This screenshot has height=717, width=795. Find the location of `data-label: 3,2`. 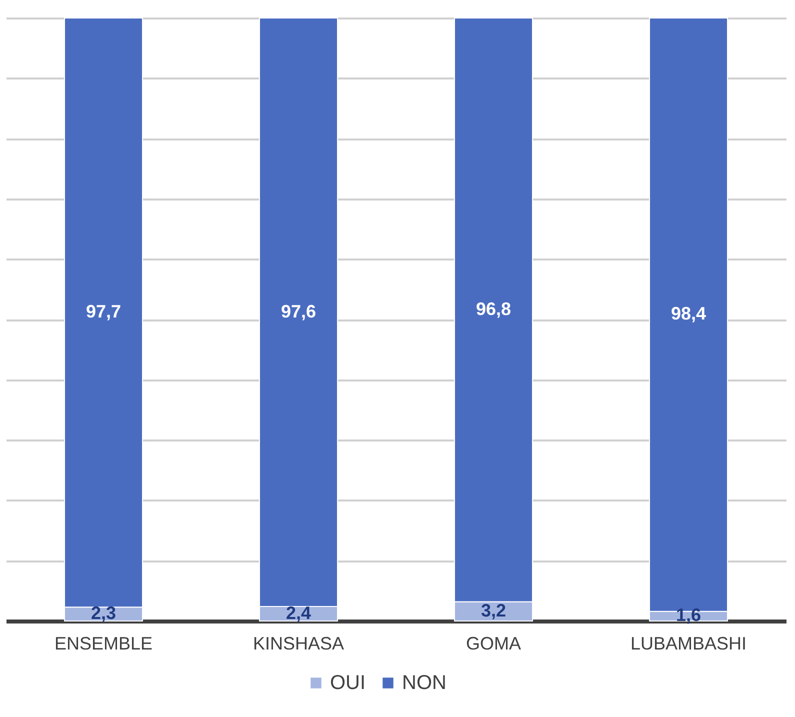

data-label: 3,2 is located at coordinates (493, 610).